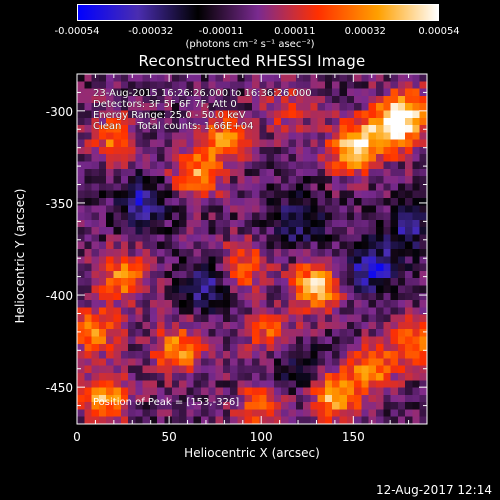 The width and height of the screenshot is (500, 500). What do you see at coordinates (202, 93) in the screenshot?
I see `time-range-text: 23-Aug-2015 16:26:26.000 to 16:36:26.000` at bounding box center [202, 93].